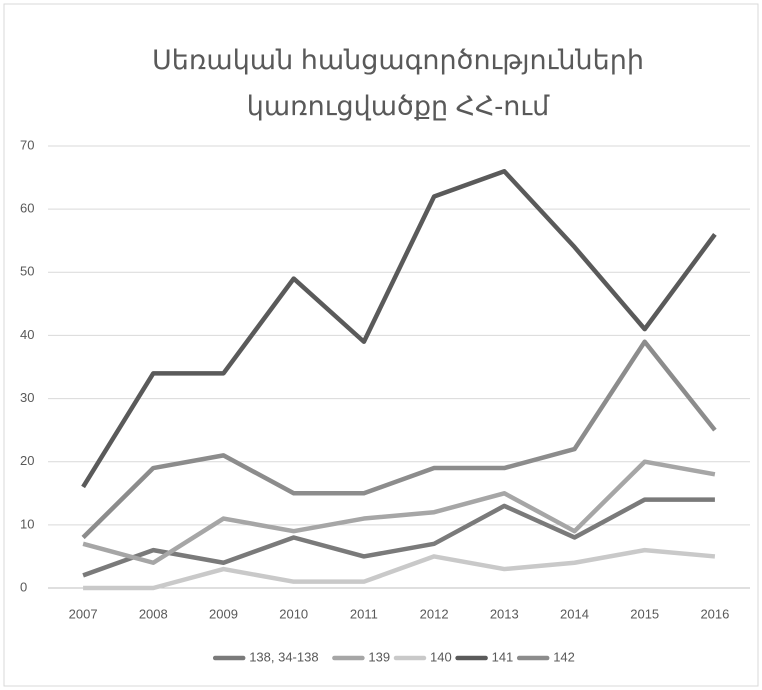 This screenshot has height=690, width=762. Describe the element at coordinates (23, 586) in the screenshot. I see `y-tick-label: 0` at that location.